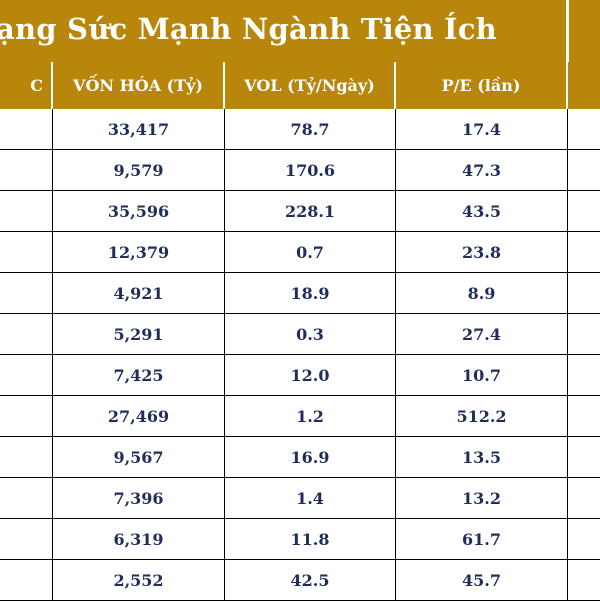 The image size is (600, 602). I want to click on cell-market-cap: 9,579, so click(139, 170).